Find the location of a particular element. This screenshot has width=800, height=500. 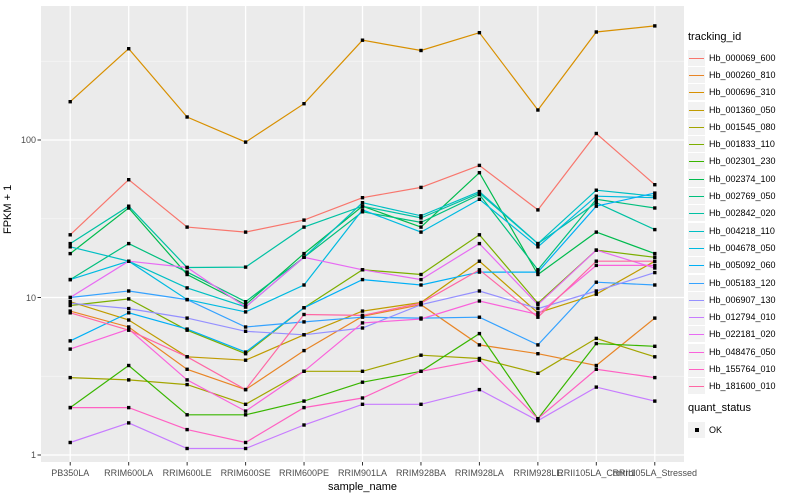

x-tick-label: RRII105LA_Stressed is located at coordinates (655, 473).